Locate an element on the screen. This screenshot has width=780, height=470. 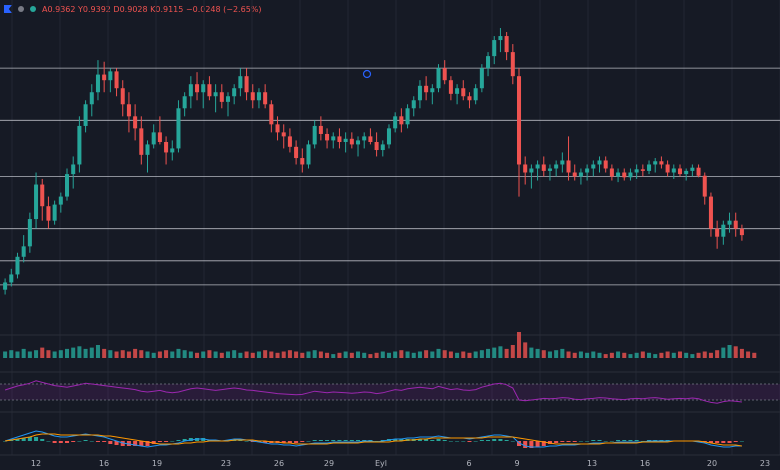
x-tick-label: 6 is located at coordinates (468, 463).